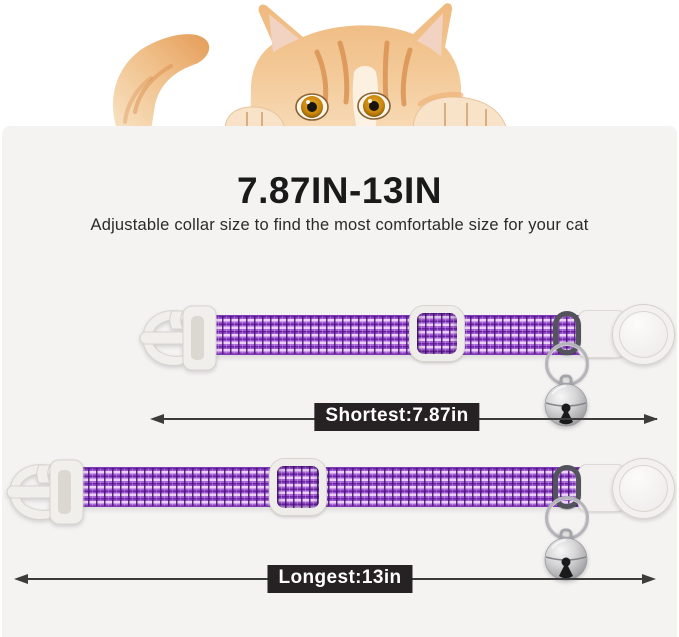 The height and width of the screenshot is (637, 679). Describe the element at coordinates (430, 35) in the screenshot. I see `cat-ear-inner-right` at that location.